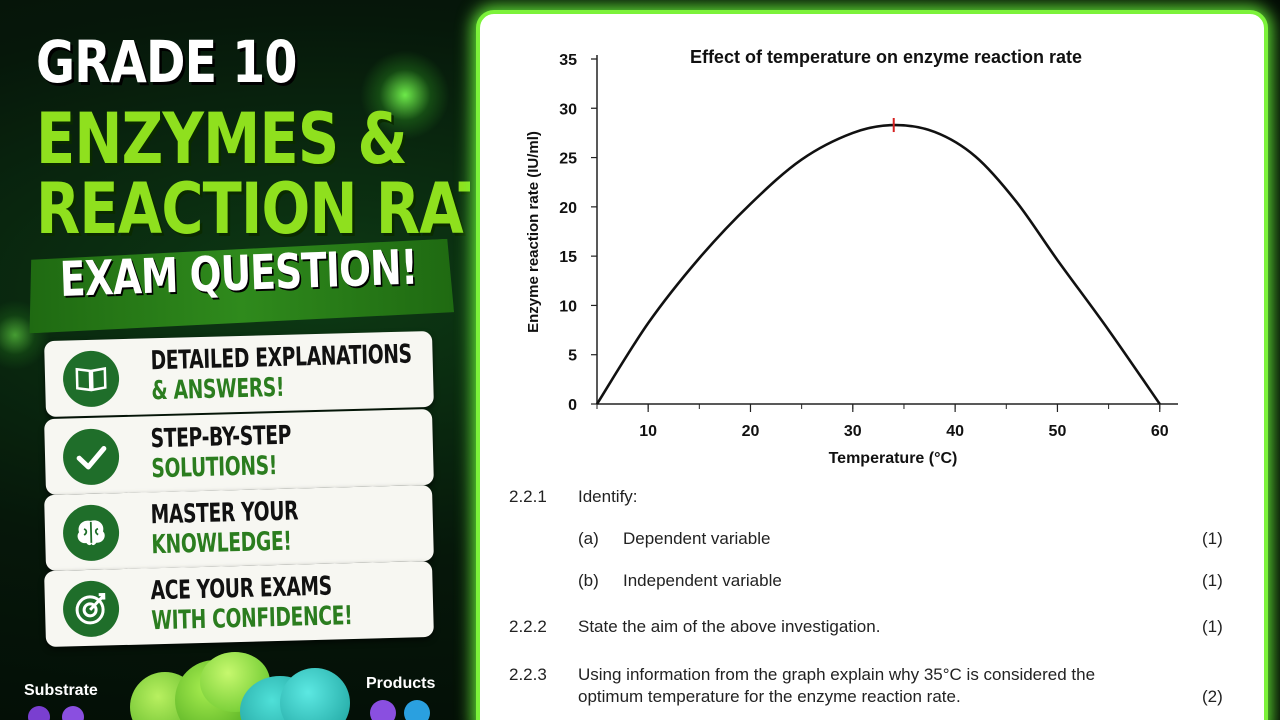  I want to click on x-tick-label: 10, so click(648, 431).